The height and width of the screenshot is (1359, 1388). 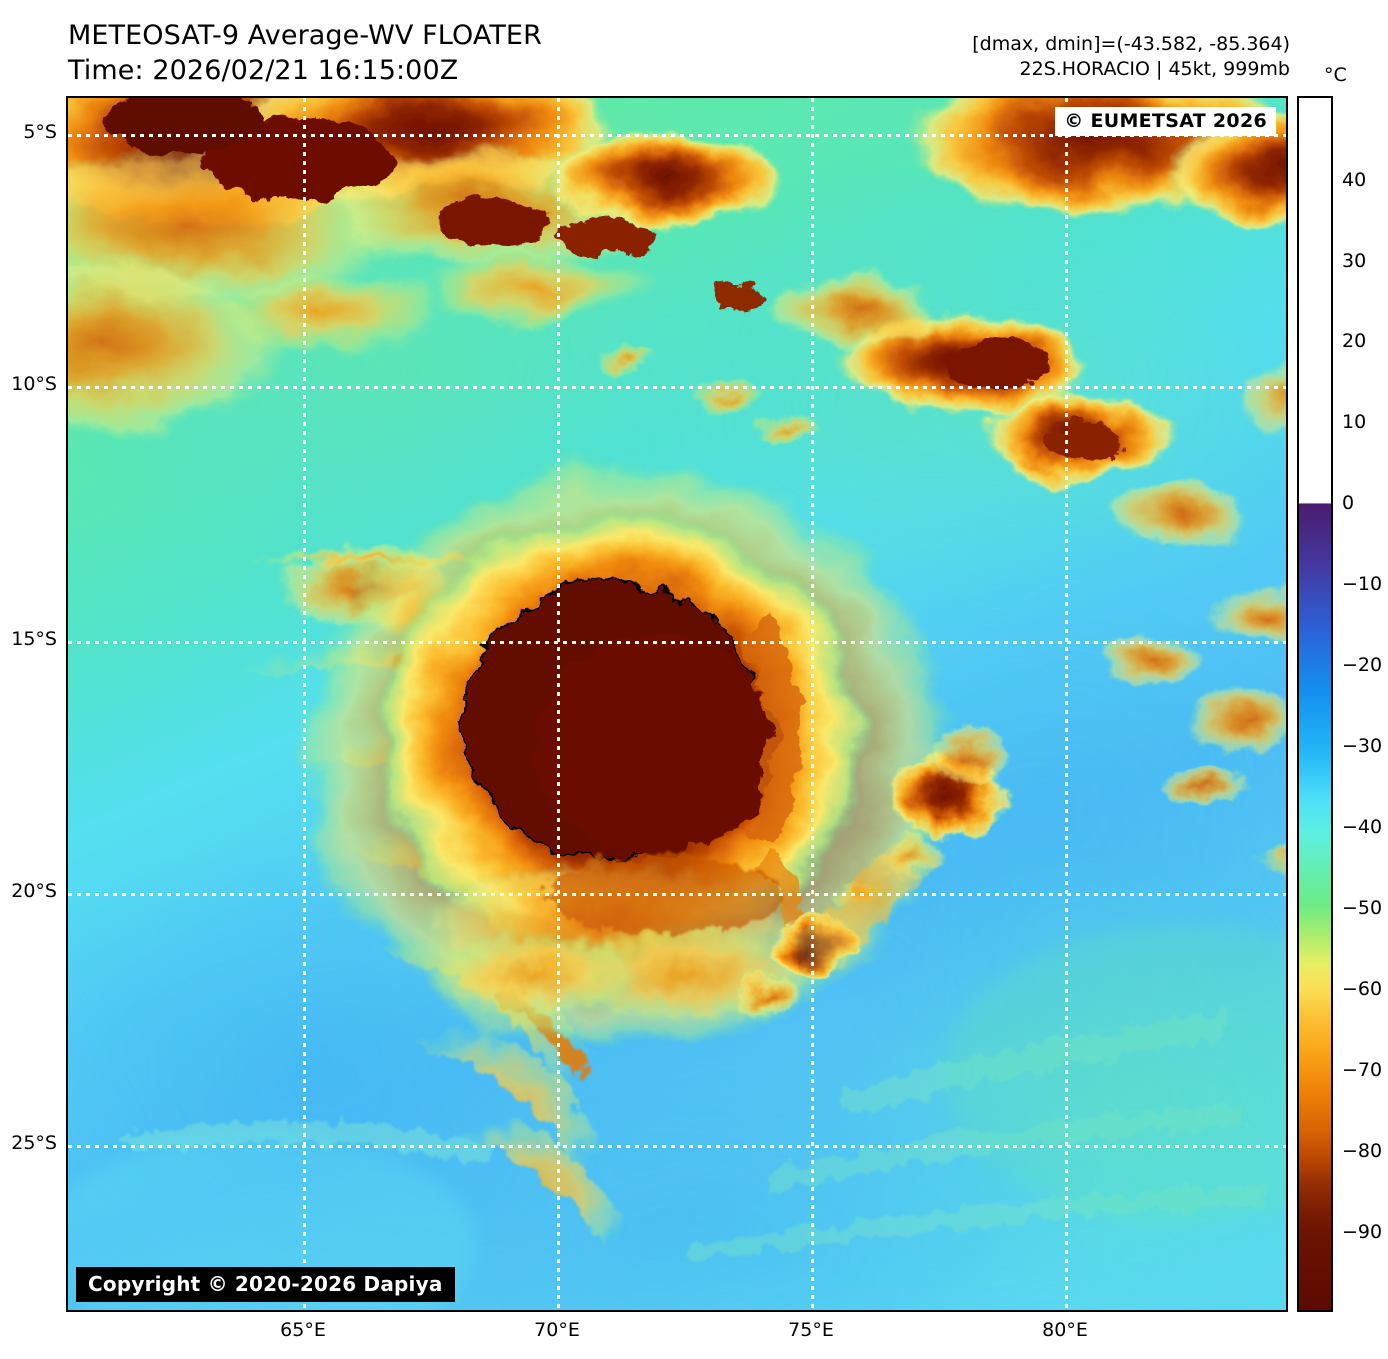 I want to click on cbar-tick-m10: −10, so click(x=1362, y=584).